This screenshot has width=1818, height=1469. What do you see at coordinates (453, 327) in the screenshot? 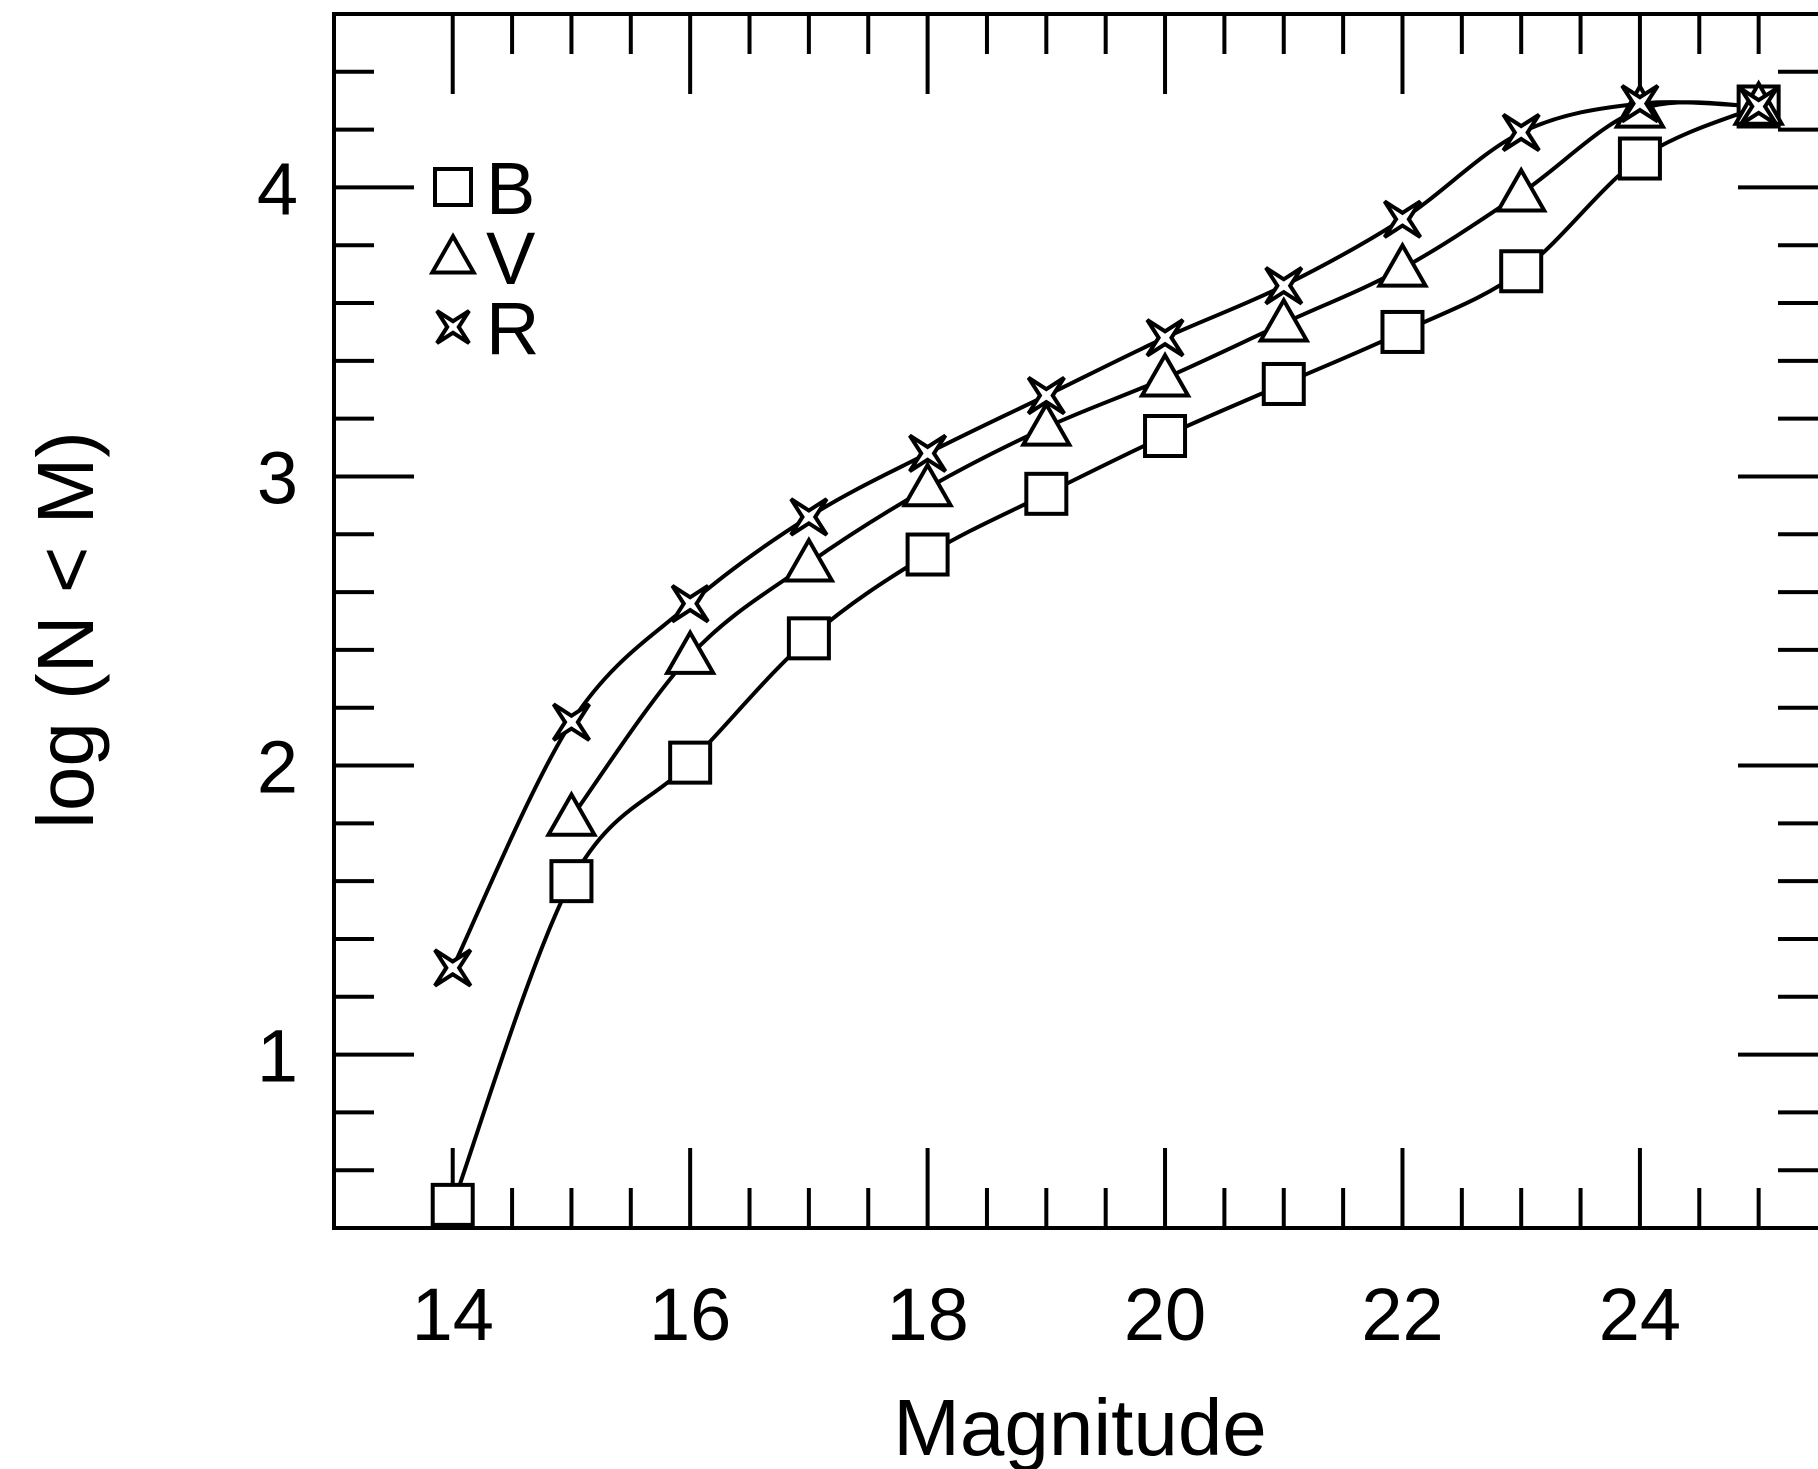
I see `legend-marker-r` at bounding box center [453, 327].